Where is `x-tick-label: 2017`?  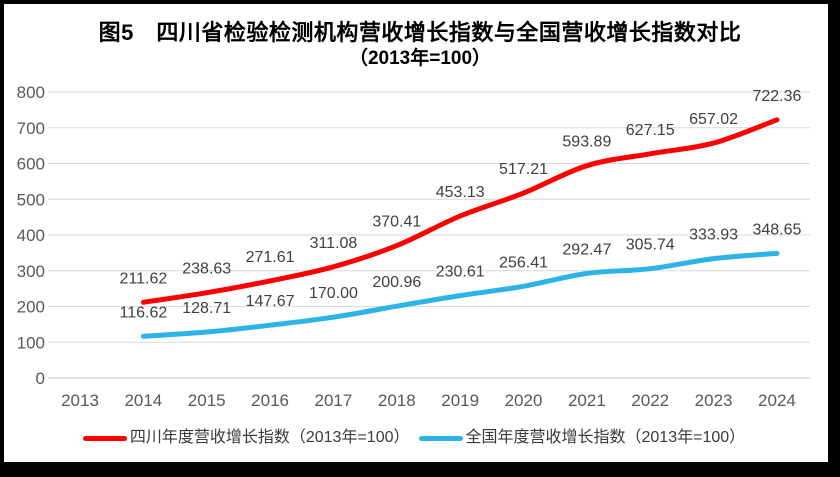
x-tick-label: 2017 is located at coordinates (334, 400).